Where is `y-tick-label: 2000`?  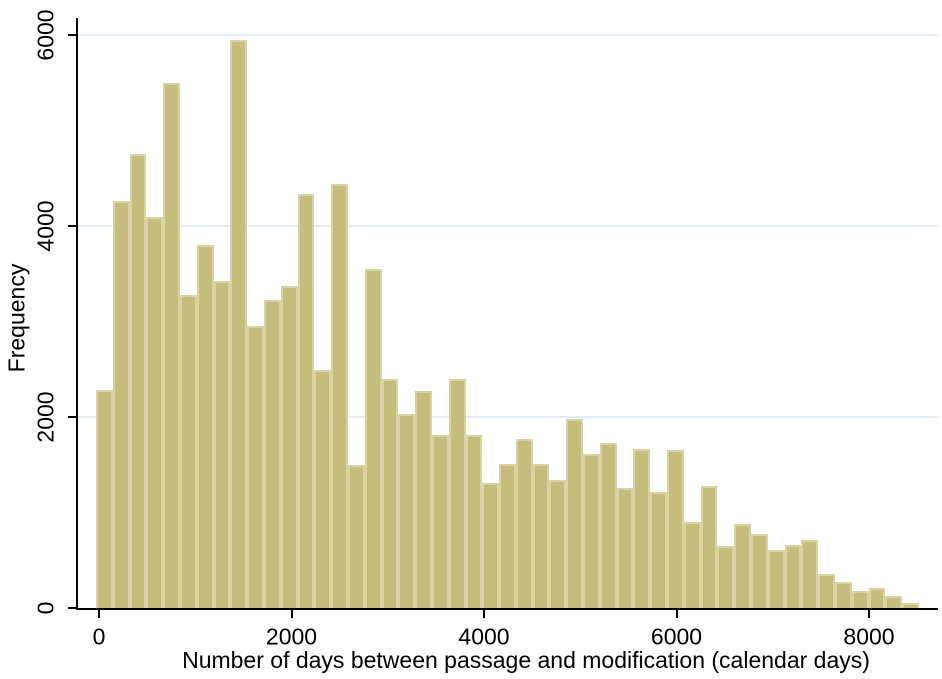
y-tick-label: 2000 is located at coordinates (45, 417).